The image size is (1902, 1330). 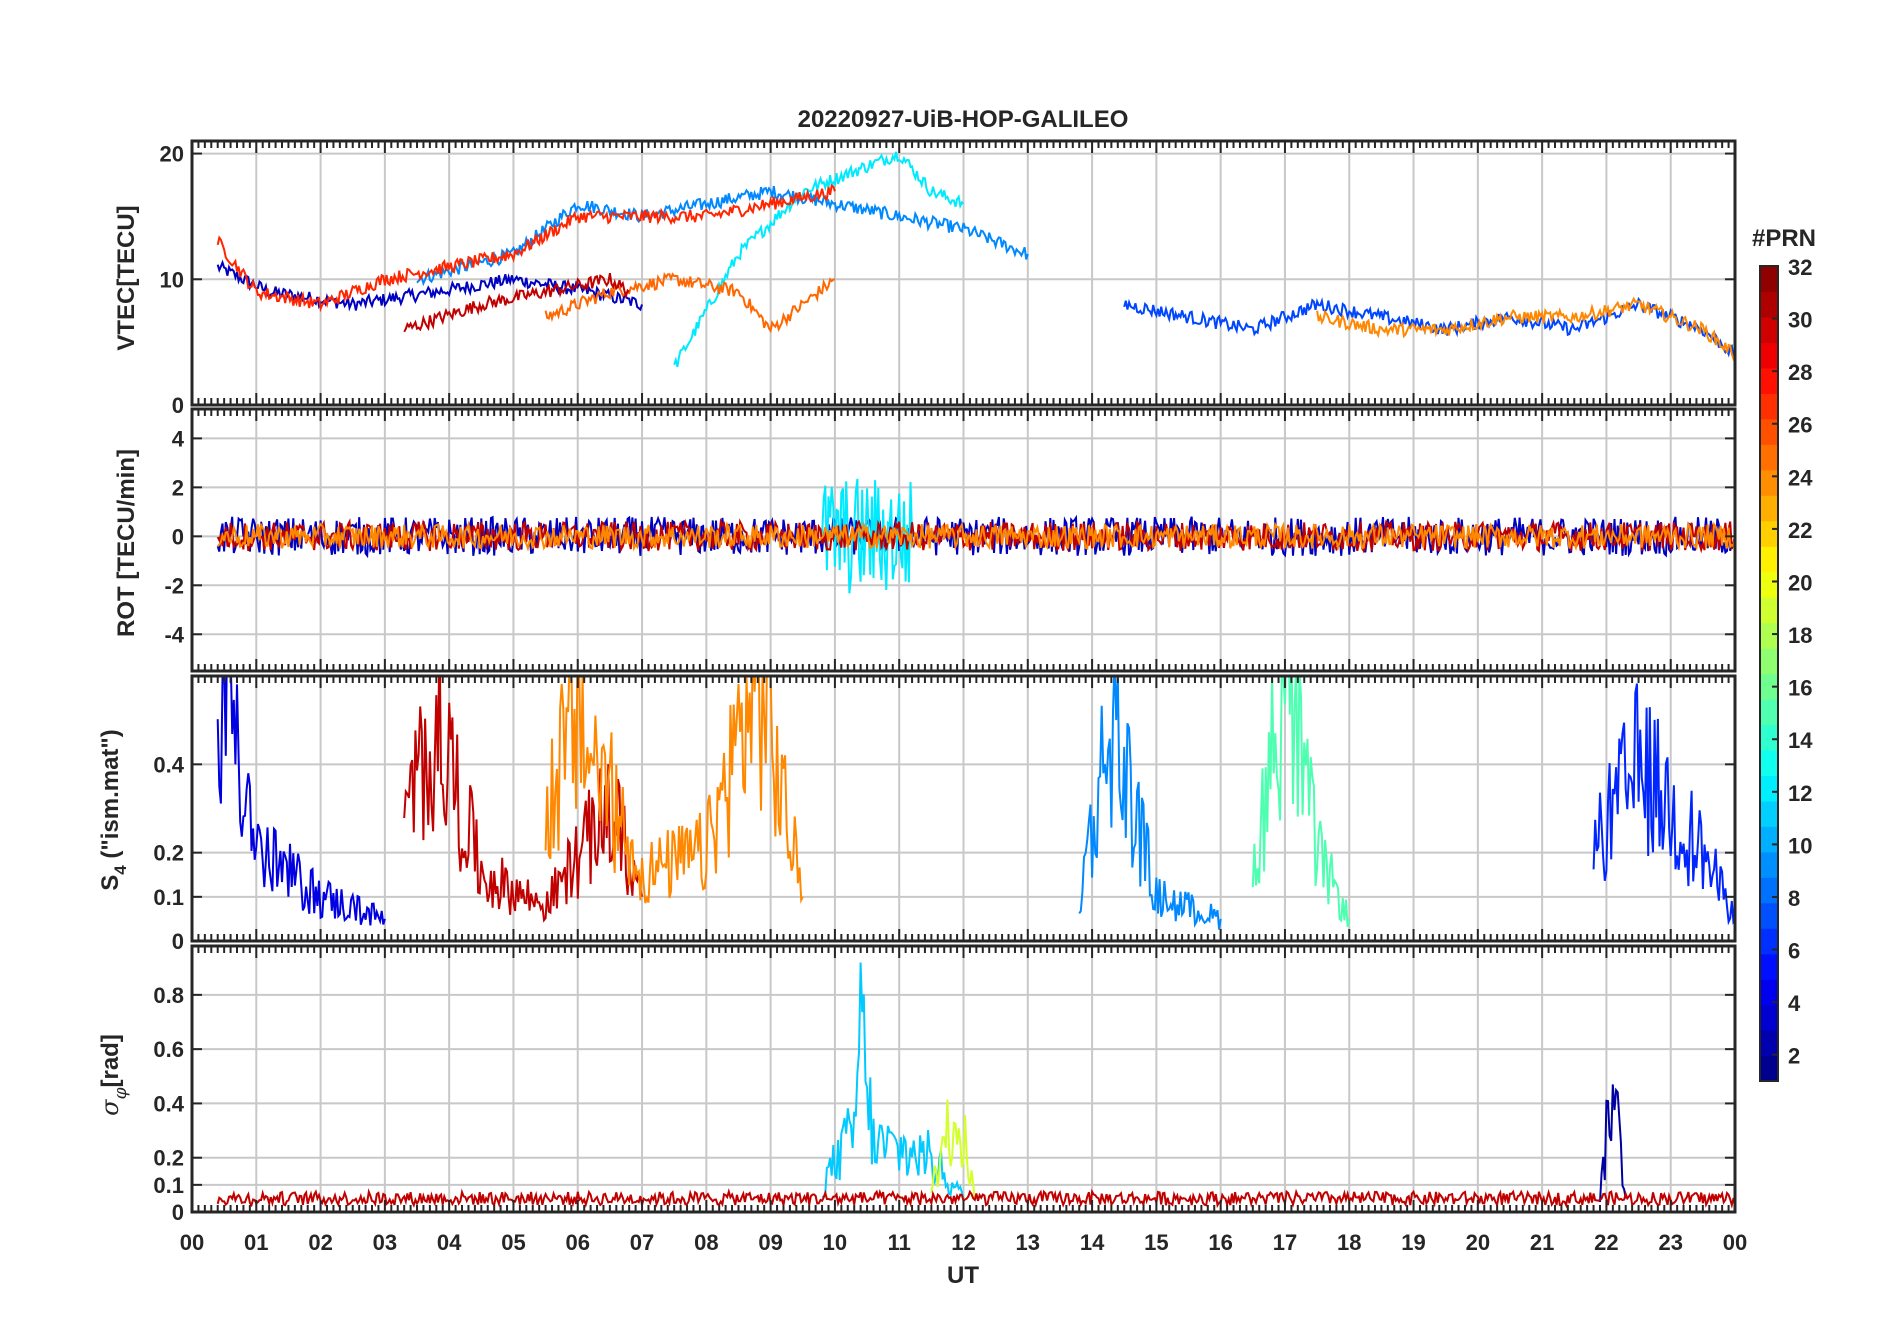 What do you see at coordinates (1794, 898) in the screenshot?
I see `colorbar-tick-label: 8` at bounding box center [1794, 898].